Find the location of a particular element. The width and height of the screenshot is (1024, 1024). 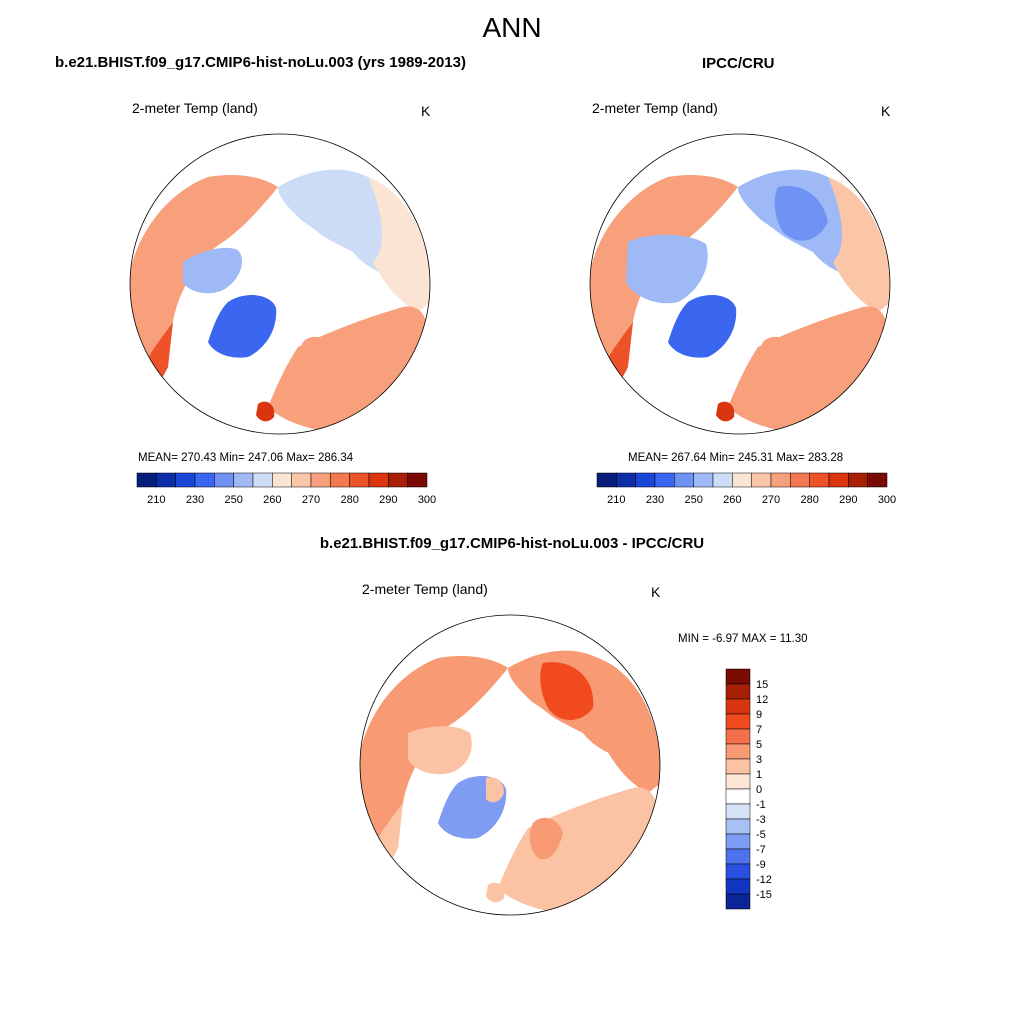

colorbar-model-tick-label: 300 is located at coordinates (427, 500).